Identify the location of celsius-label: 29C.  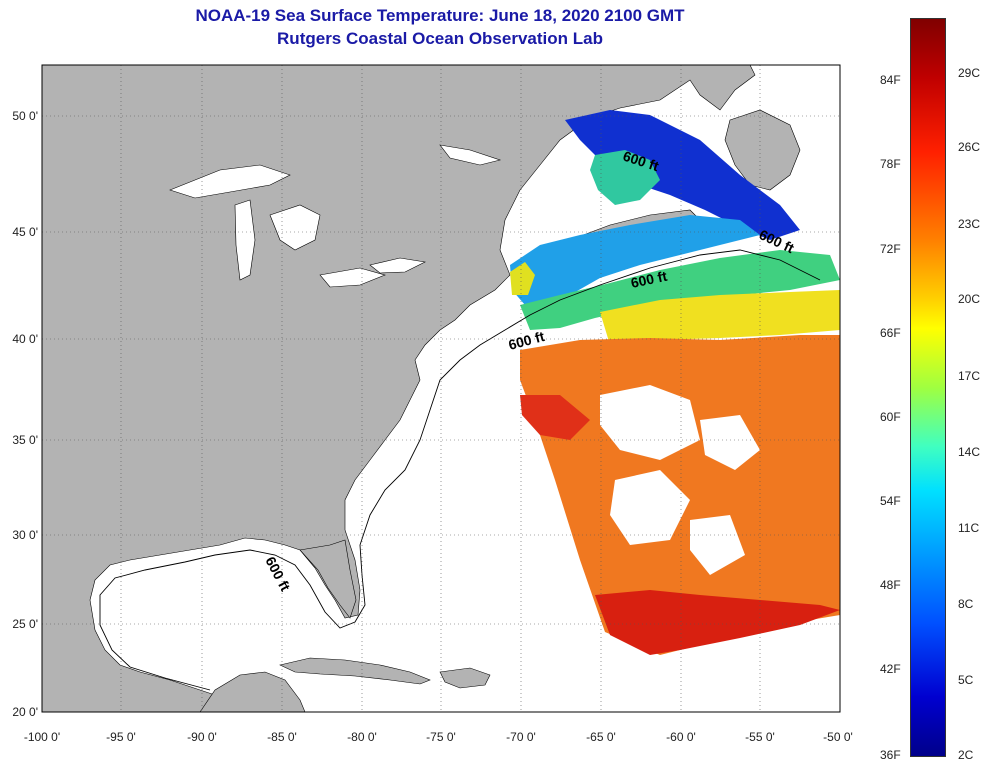
(969, 73).